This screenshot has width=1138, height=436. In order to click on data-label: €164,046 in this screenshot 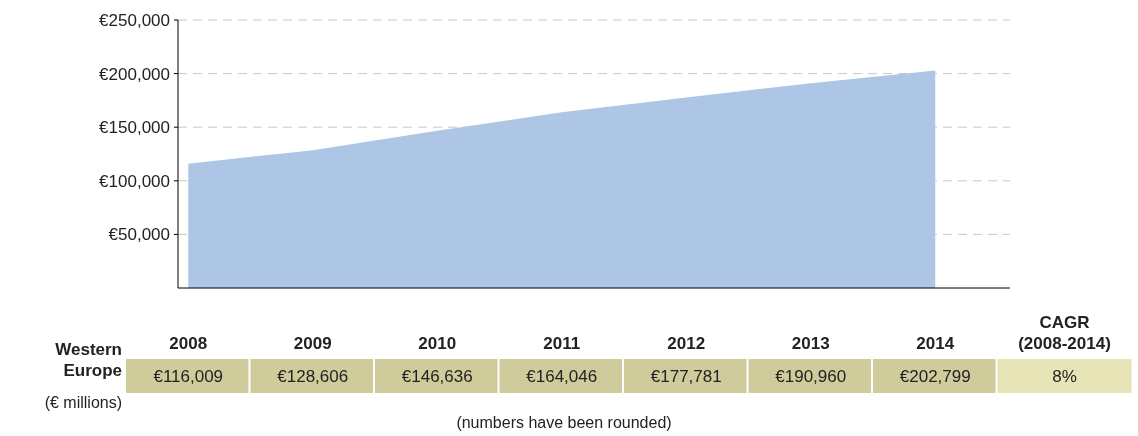, I will do `click(562, 376)`.